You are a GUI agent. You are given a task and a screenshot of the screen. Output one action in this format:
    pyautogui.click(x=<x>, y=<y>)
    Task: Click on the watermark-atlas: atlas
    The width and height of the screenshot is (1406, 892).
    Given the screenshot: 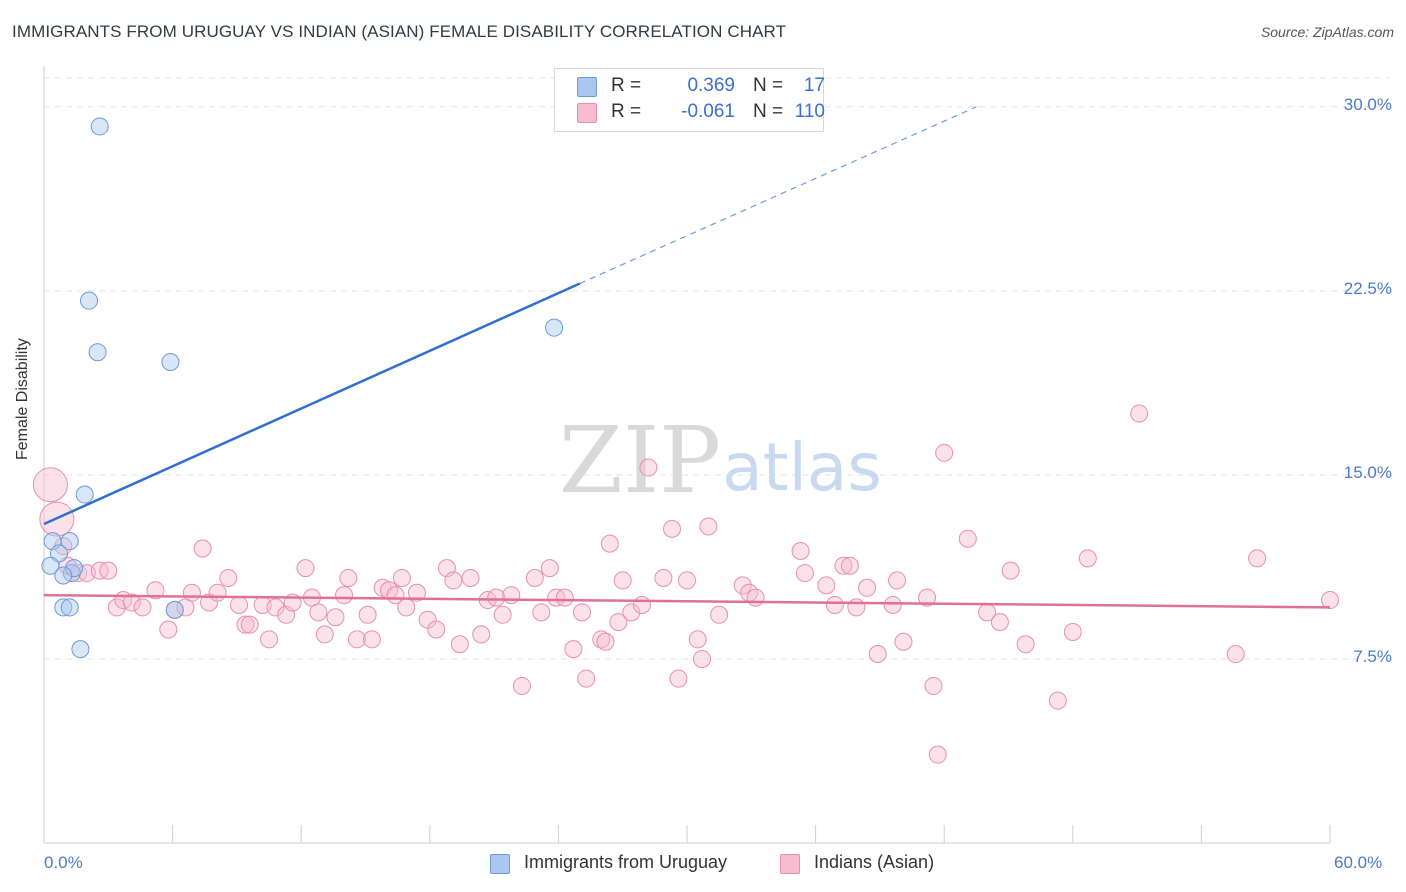 What is the action you would take?
    pyautogui.click(x=802, y=467)
    